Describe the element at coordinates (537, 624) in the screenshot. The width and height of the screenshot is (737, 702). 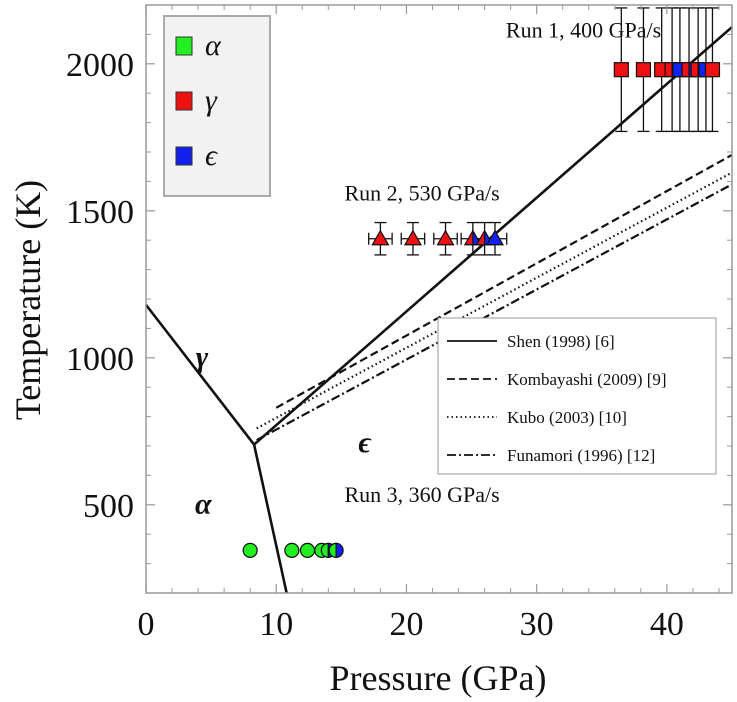
I see `x-tick-label: 30` at that location.